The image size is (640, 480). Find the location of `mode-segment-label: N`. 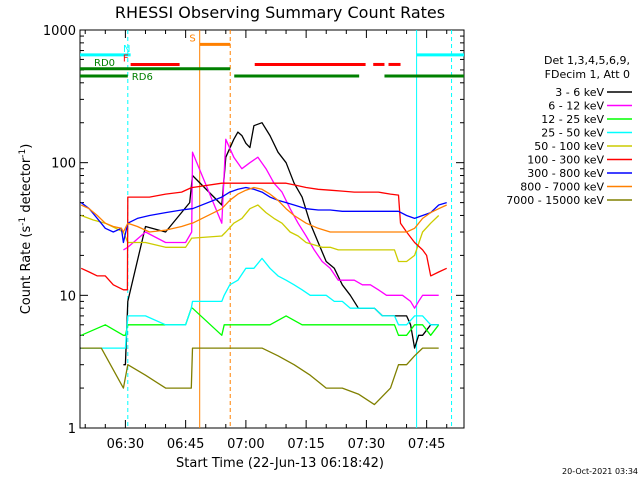

mode-segment-label: N is located at coordinates (126, 49).